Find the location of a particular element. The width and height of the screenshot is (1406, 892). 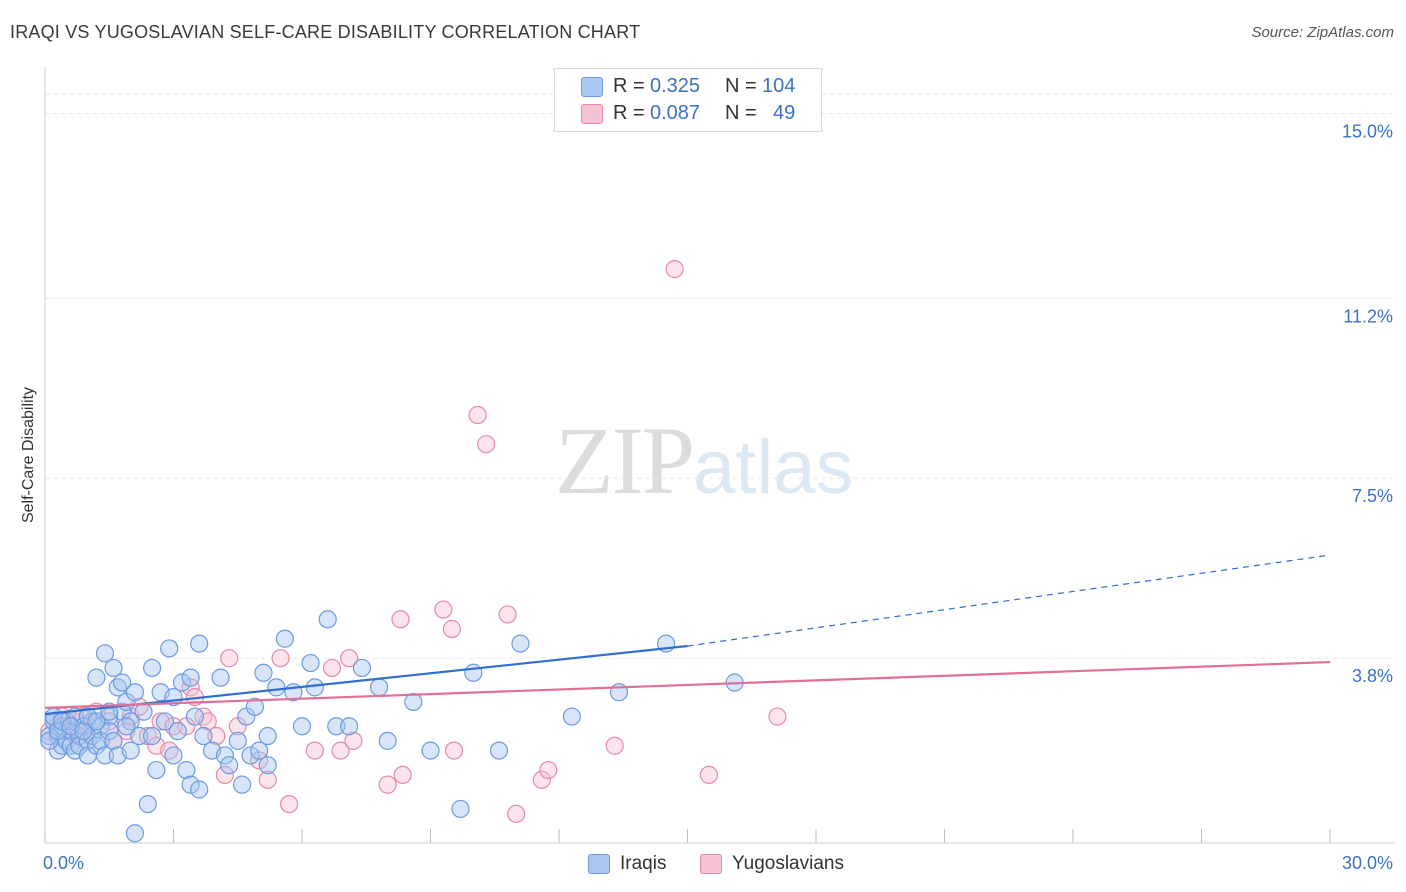

series-legend: Iraqis Yugoslavians is located at coordinates (703, 865).